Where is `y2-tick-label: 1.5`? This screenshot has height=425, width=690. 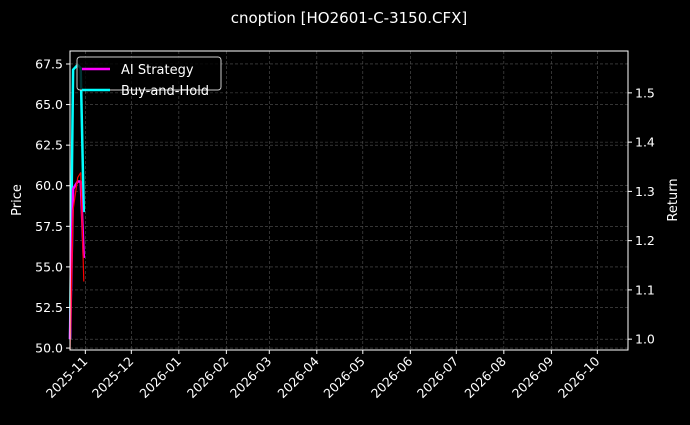
y2-tick-label: 1.5 is located at coordinates (645, 92).